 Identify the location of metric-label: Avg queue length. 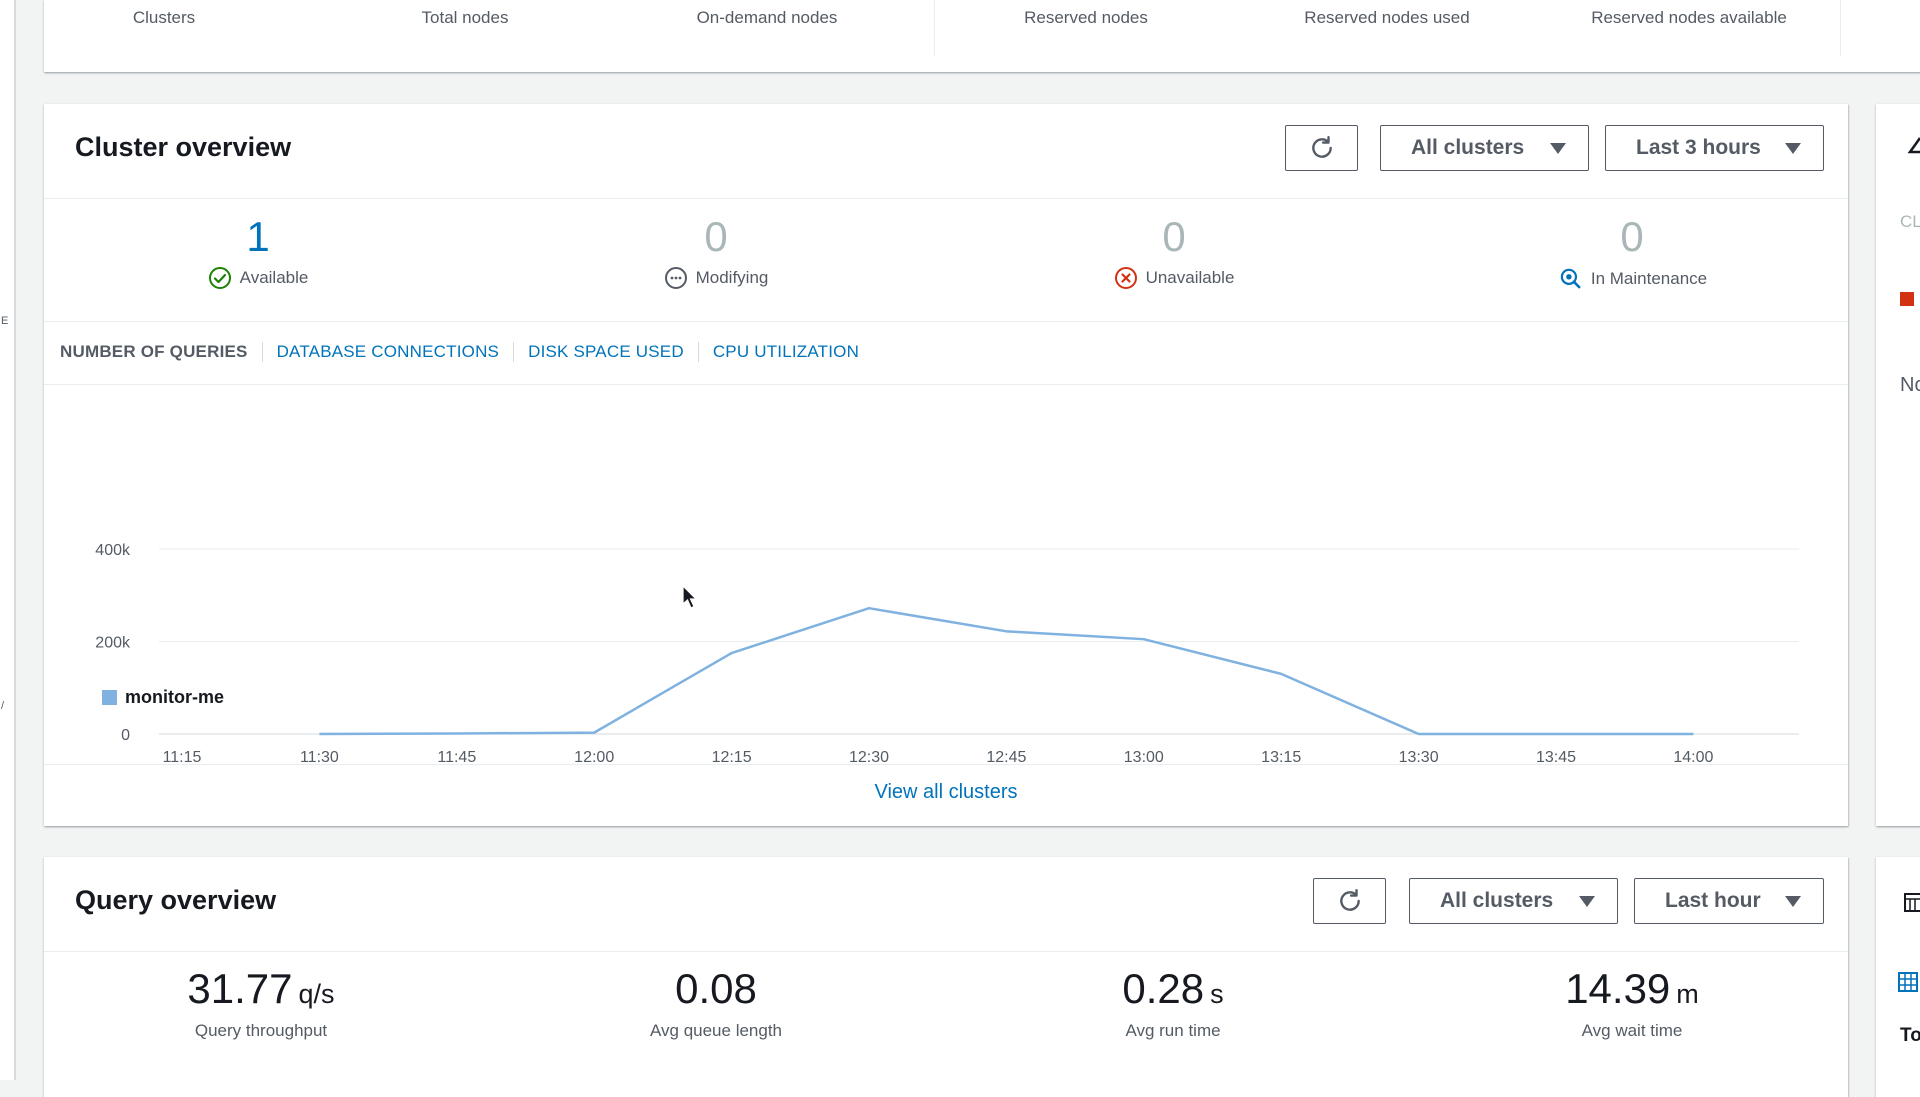
(716, 1030).